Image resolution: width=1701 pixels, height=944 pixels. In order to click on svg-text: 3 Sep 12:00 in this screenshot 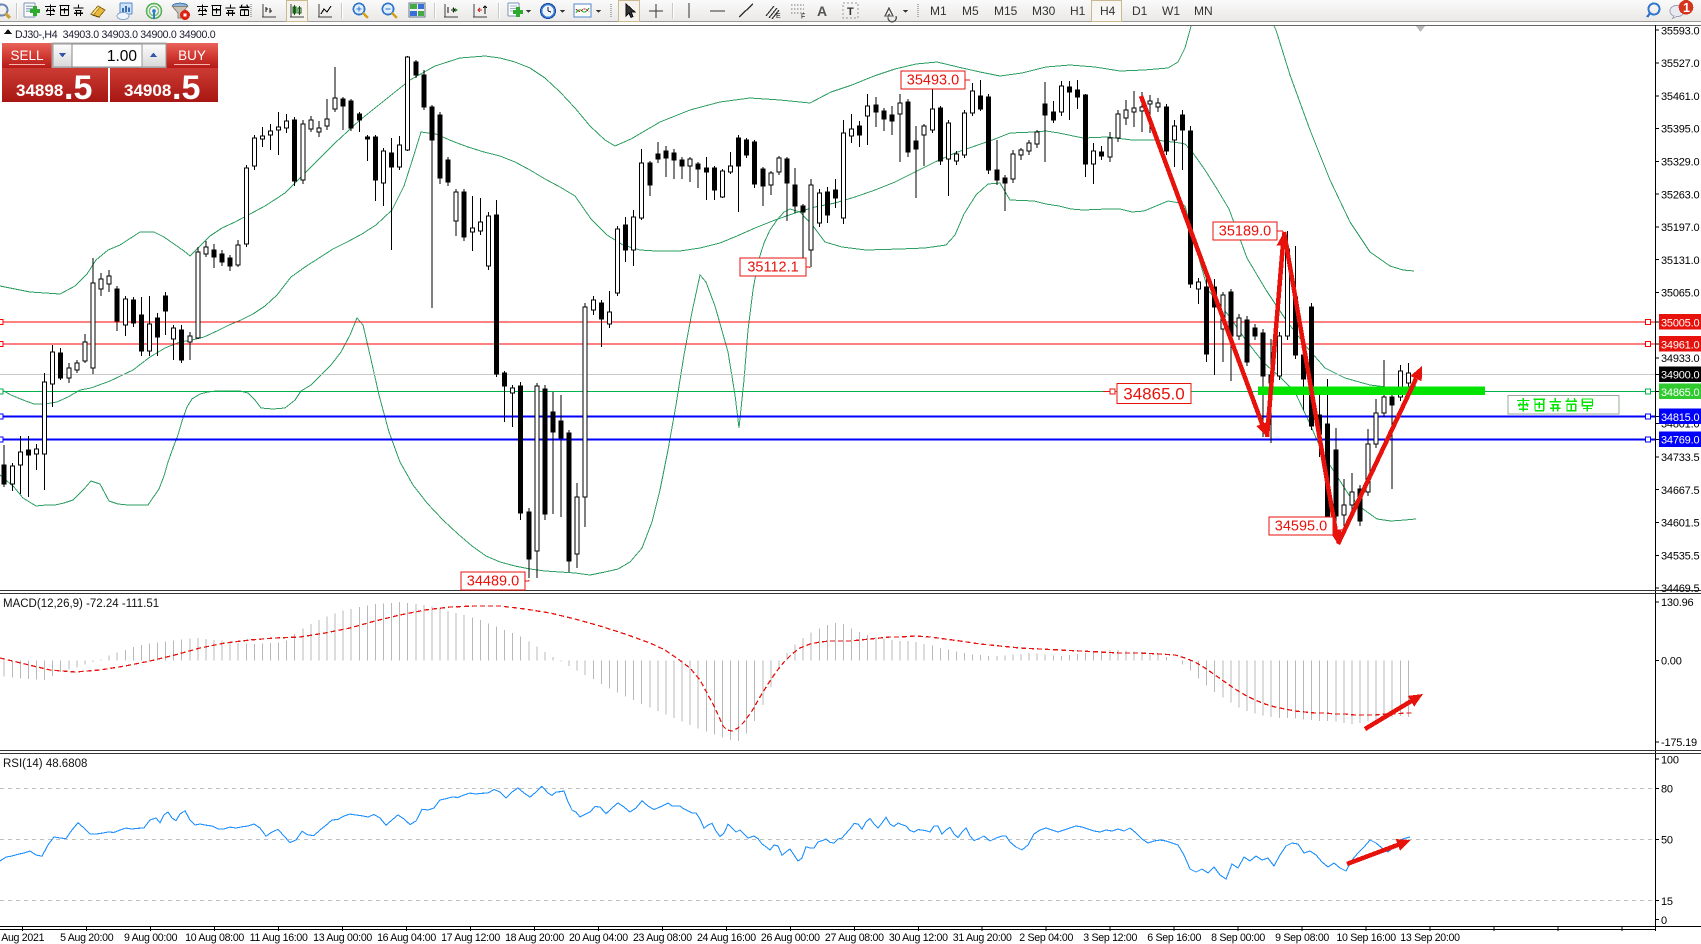, I will do `click(1110, 938)`.